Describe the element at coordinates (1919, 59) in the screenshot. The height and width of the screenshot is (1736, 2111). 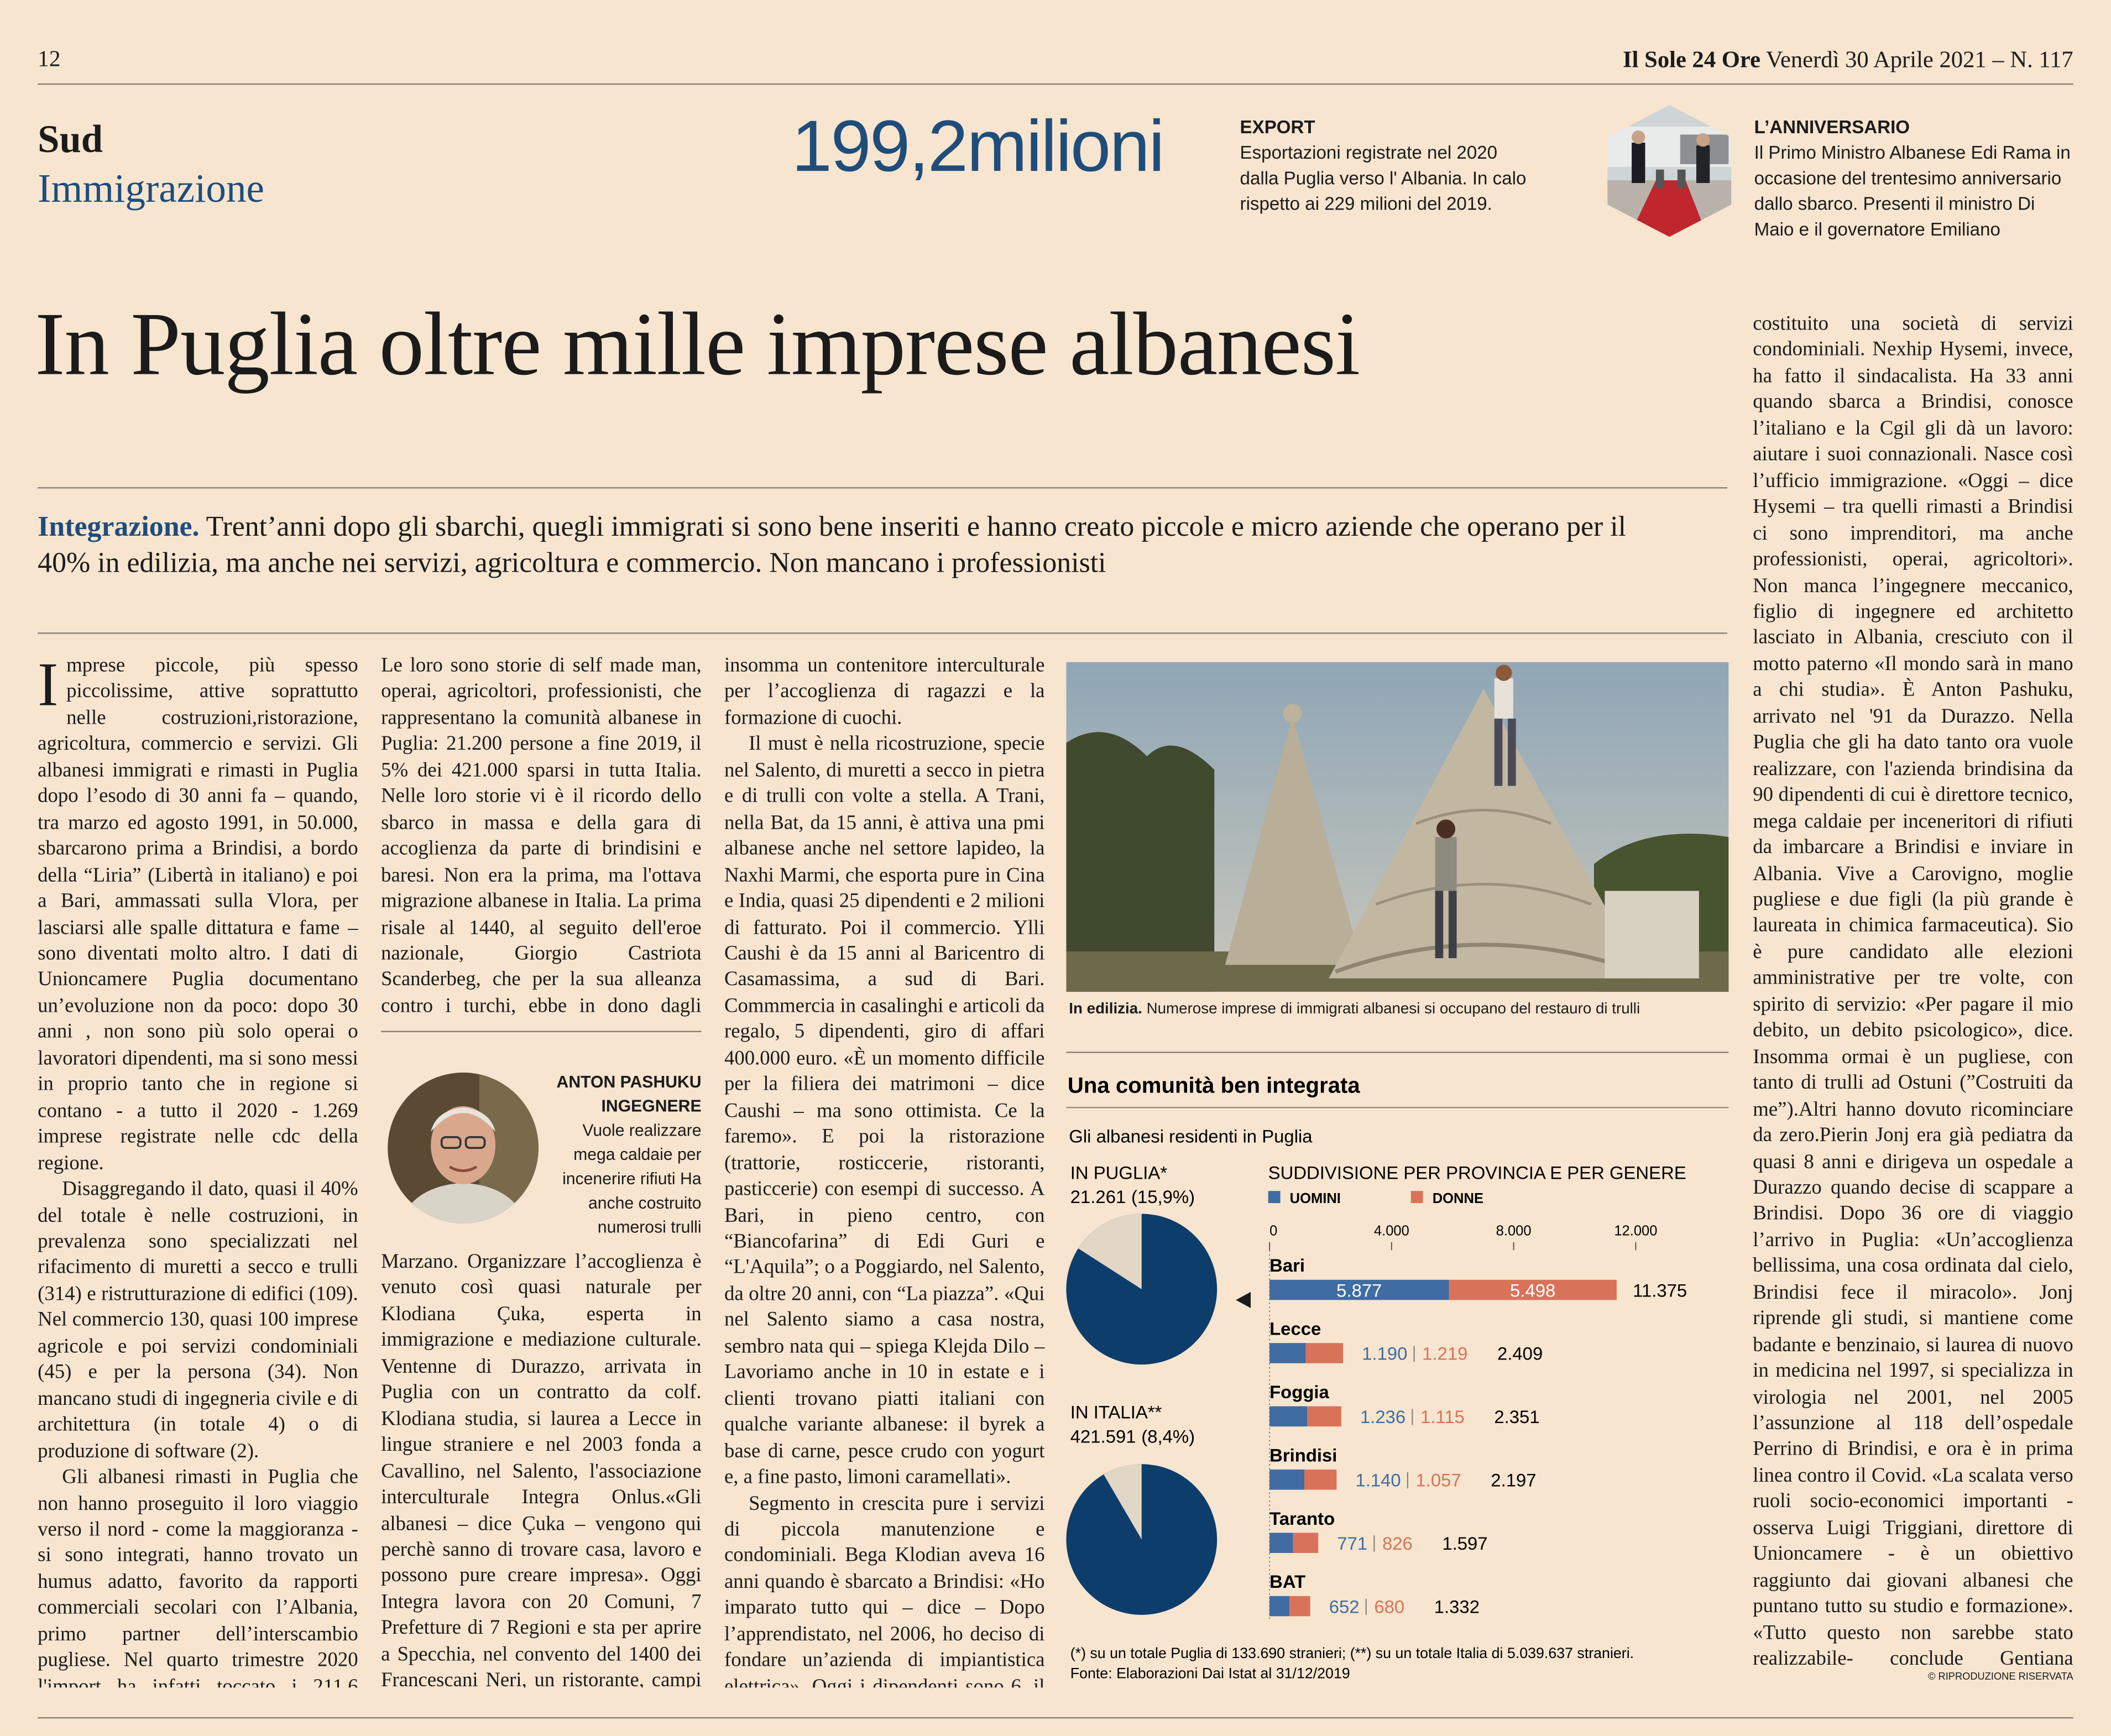
I see `issue-date: Venerdì 30 Aprile 2021 – N. 117` at that location.